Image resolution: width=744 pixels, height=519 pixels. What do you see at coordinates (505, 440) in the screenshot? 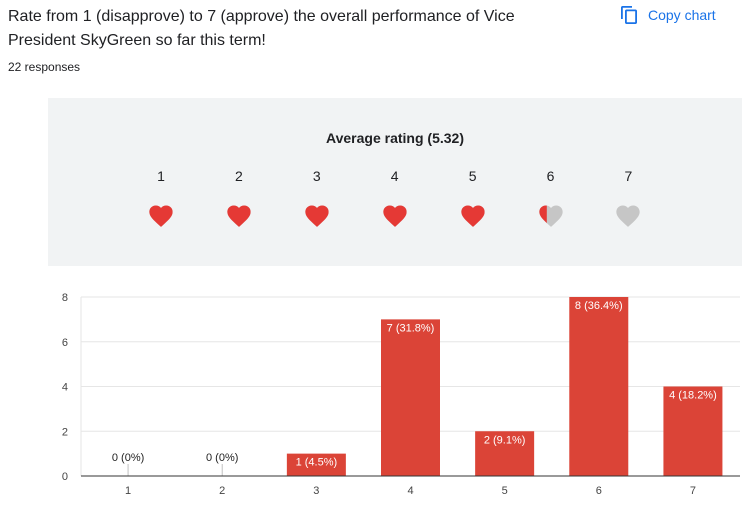
I see `bar-data-label: 2 (9.1%)` at bounding box center [505, 440].